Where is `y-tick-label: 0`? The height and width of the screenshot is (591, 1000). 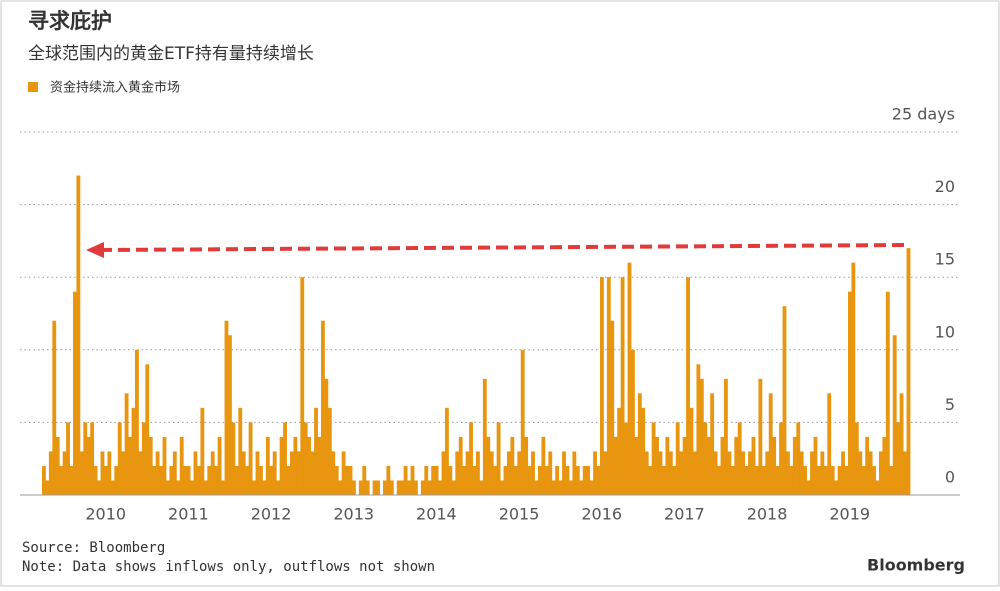 y-tick-label: 0 is located at coordinates (950, 477).